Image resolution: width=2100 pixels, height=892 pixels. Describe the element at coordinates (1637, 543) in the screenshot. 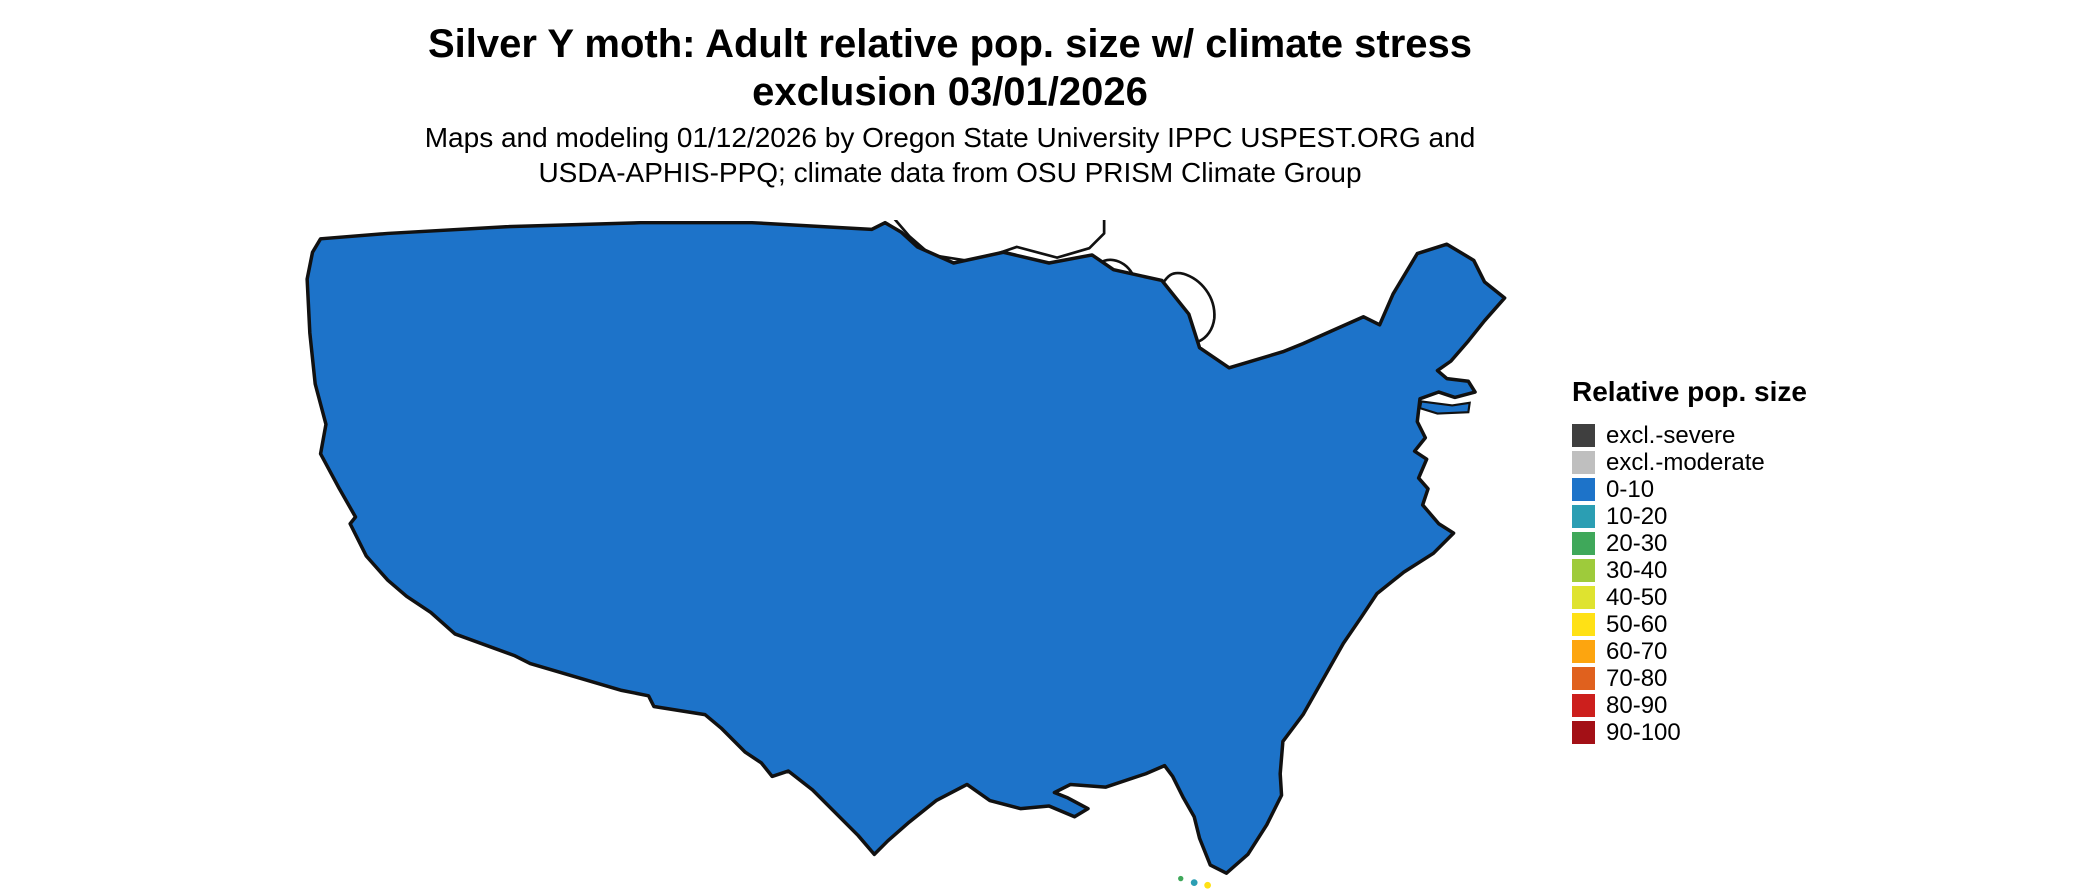

I see `legend-item-label: 20-30` at that location.